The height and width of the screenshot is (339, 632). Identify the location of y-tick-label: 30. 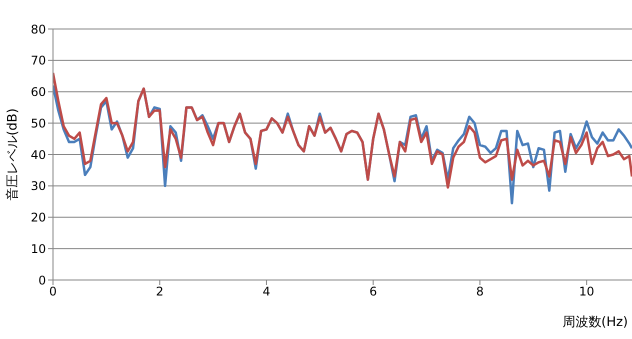
(38, 186).